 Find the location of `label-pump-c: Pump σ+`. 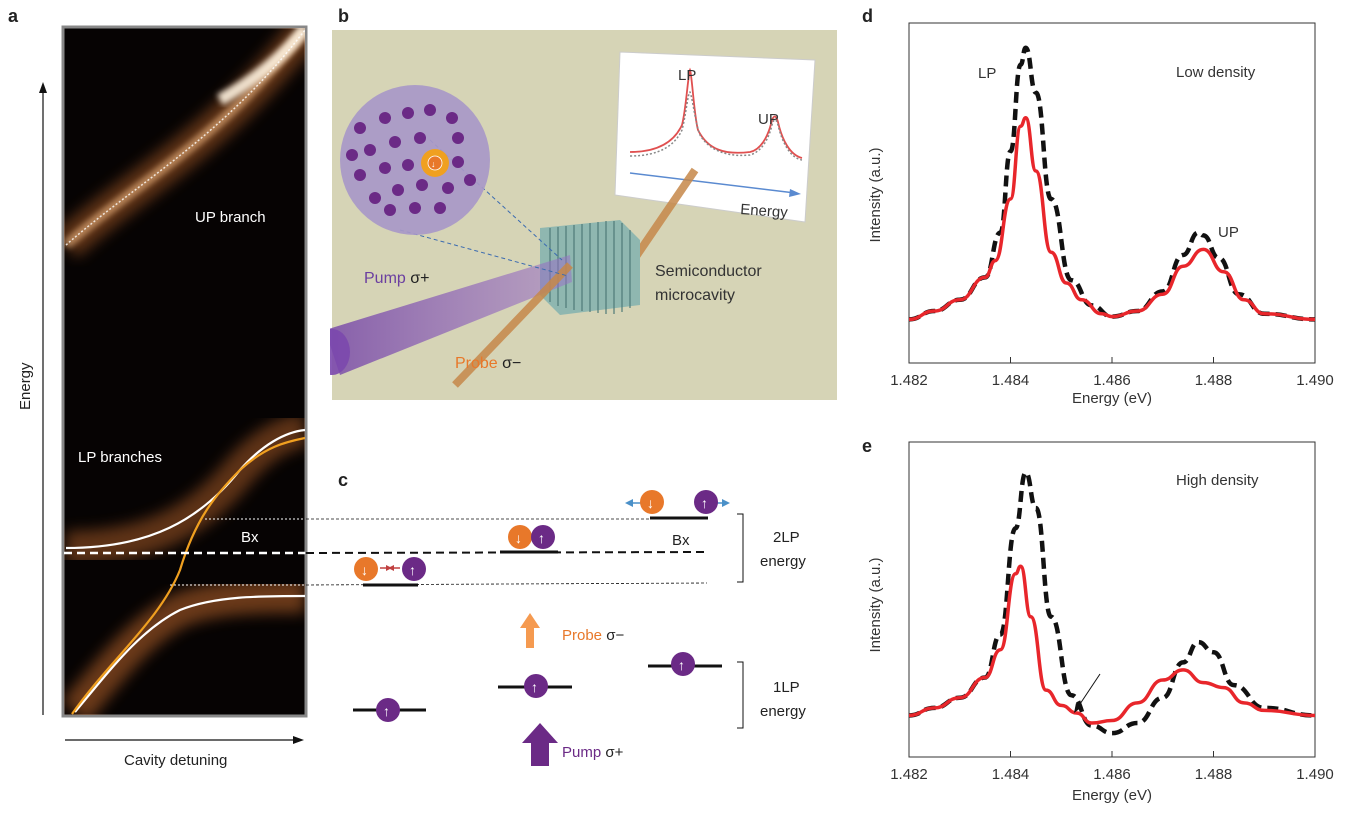

label-pump-c: Pump σ+ is located at coordinates (593, 752).